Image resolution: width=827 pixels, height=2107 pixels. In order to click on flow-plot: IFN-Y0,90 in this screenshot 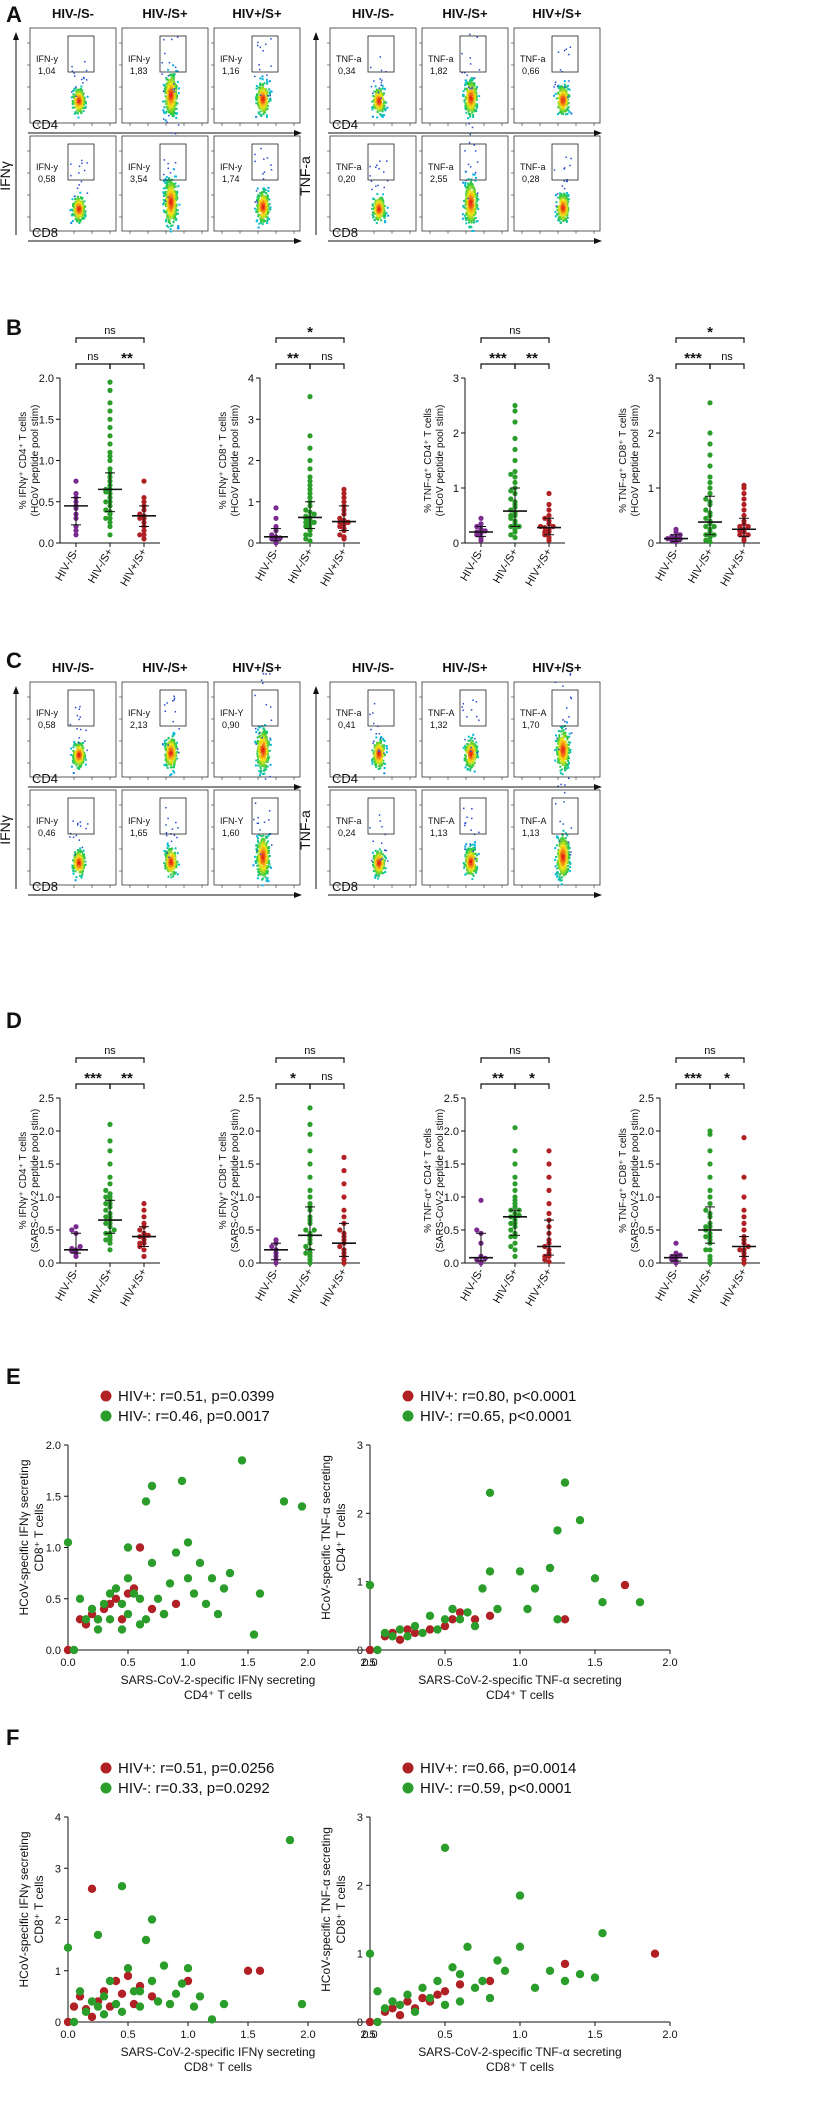, I will do `click(256, 726)`.